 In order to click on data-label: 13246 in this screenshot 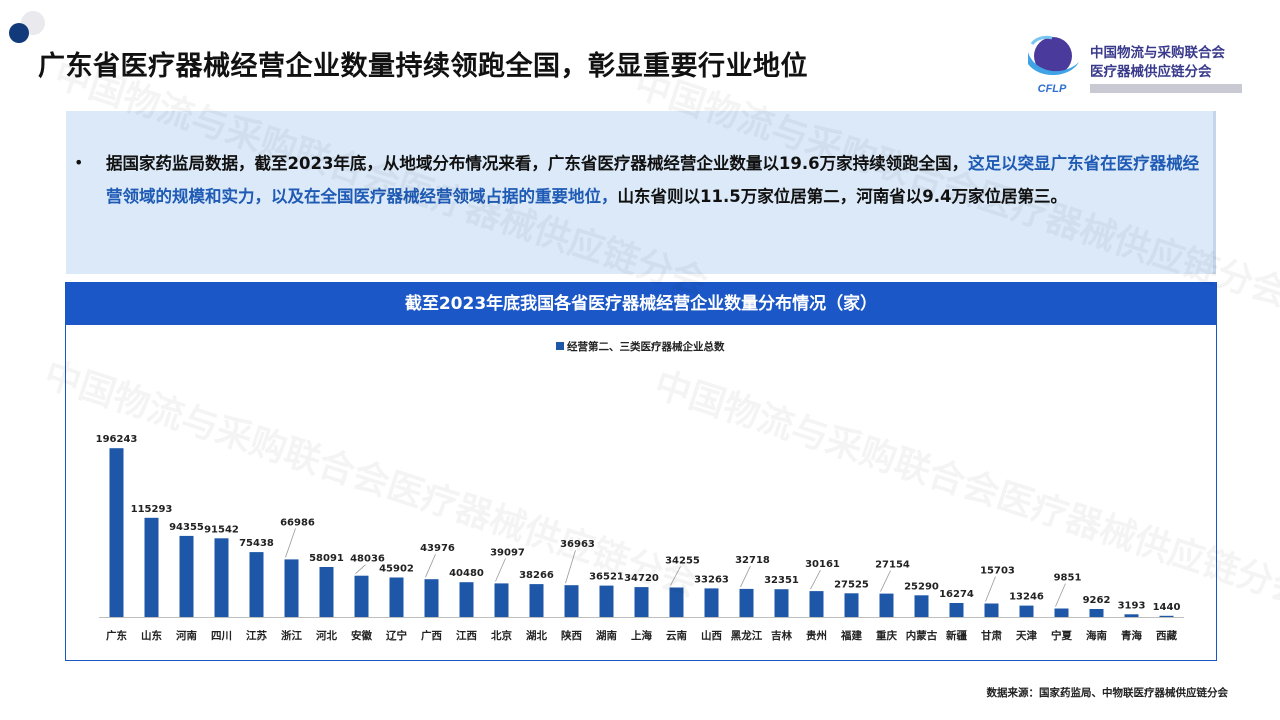, I will do `click(1026, 597)`.